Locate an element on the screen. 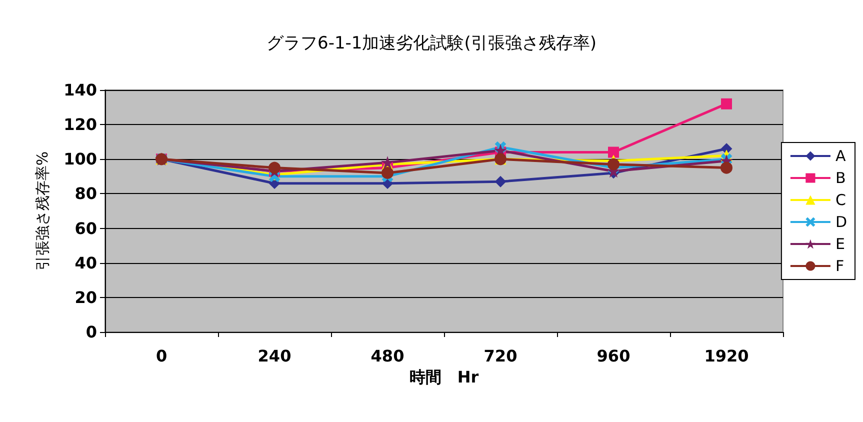  y-axis-title: 引張強さ残存率% is located at coordinates (43, 211).